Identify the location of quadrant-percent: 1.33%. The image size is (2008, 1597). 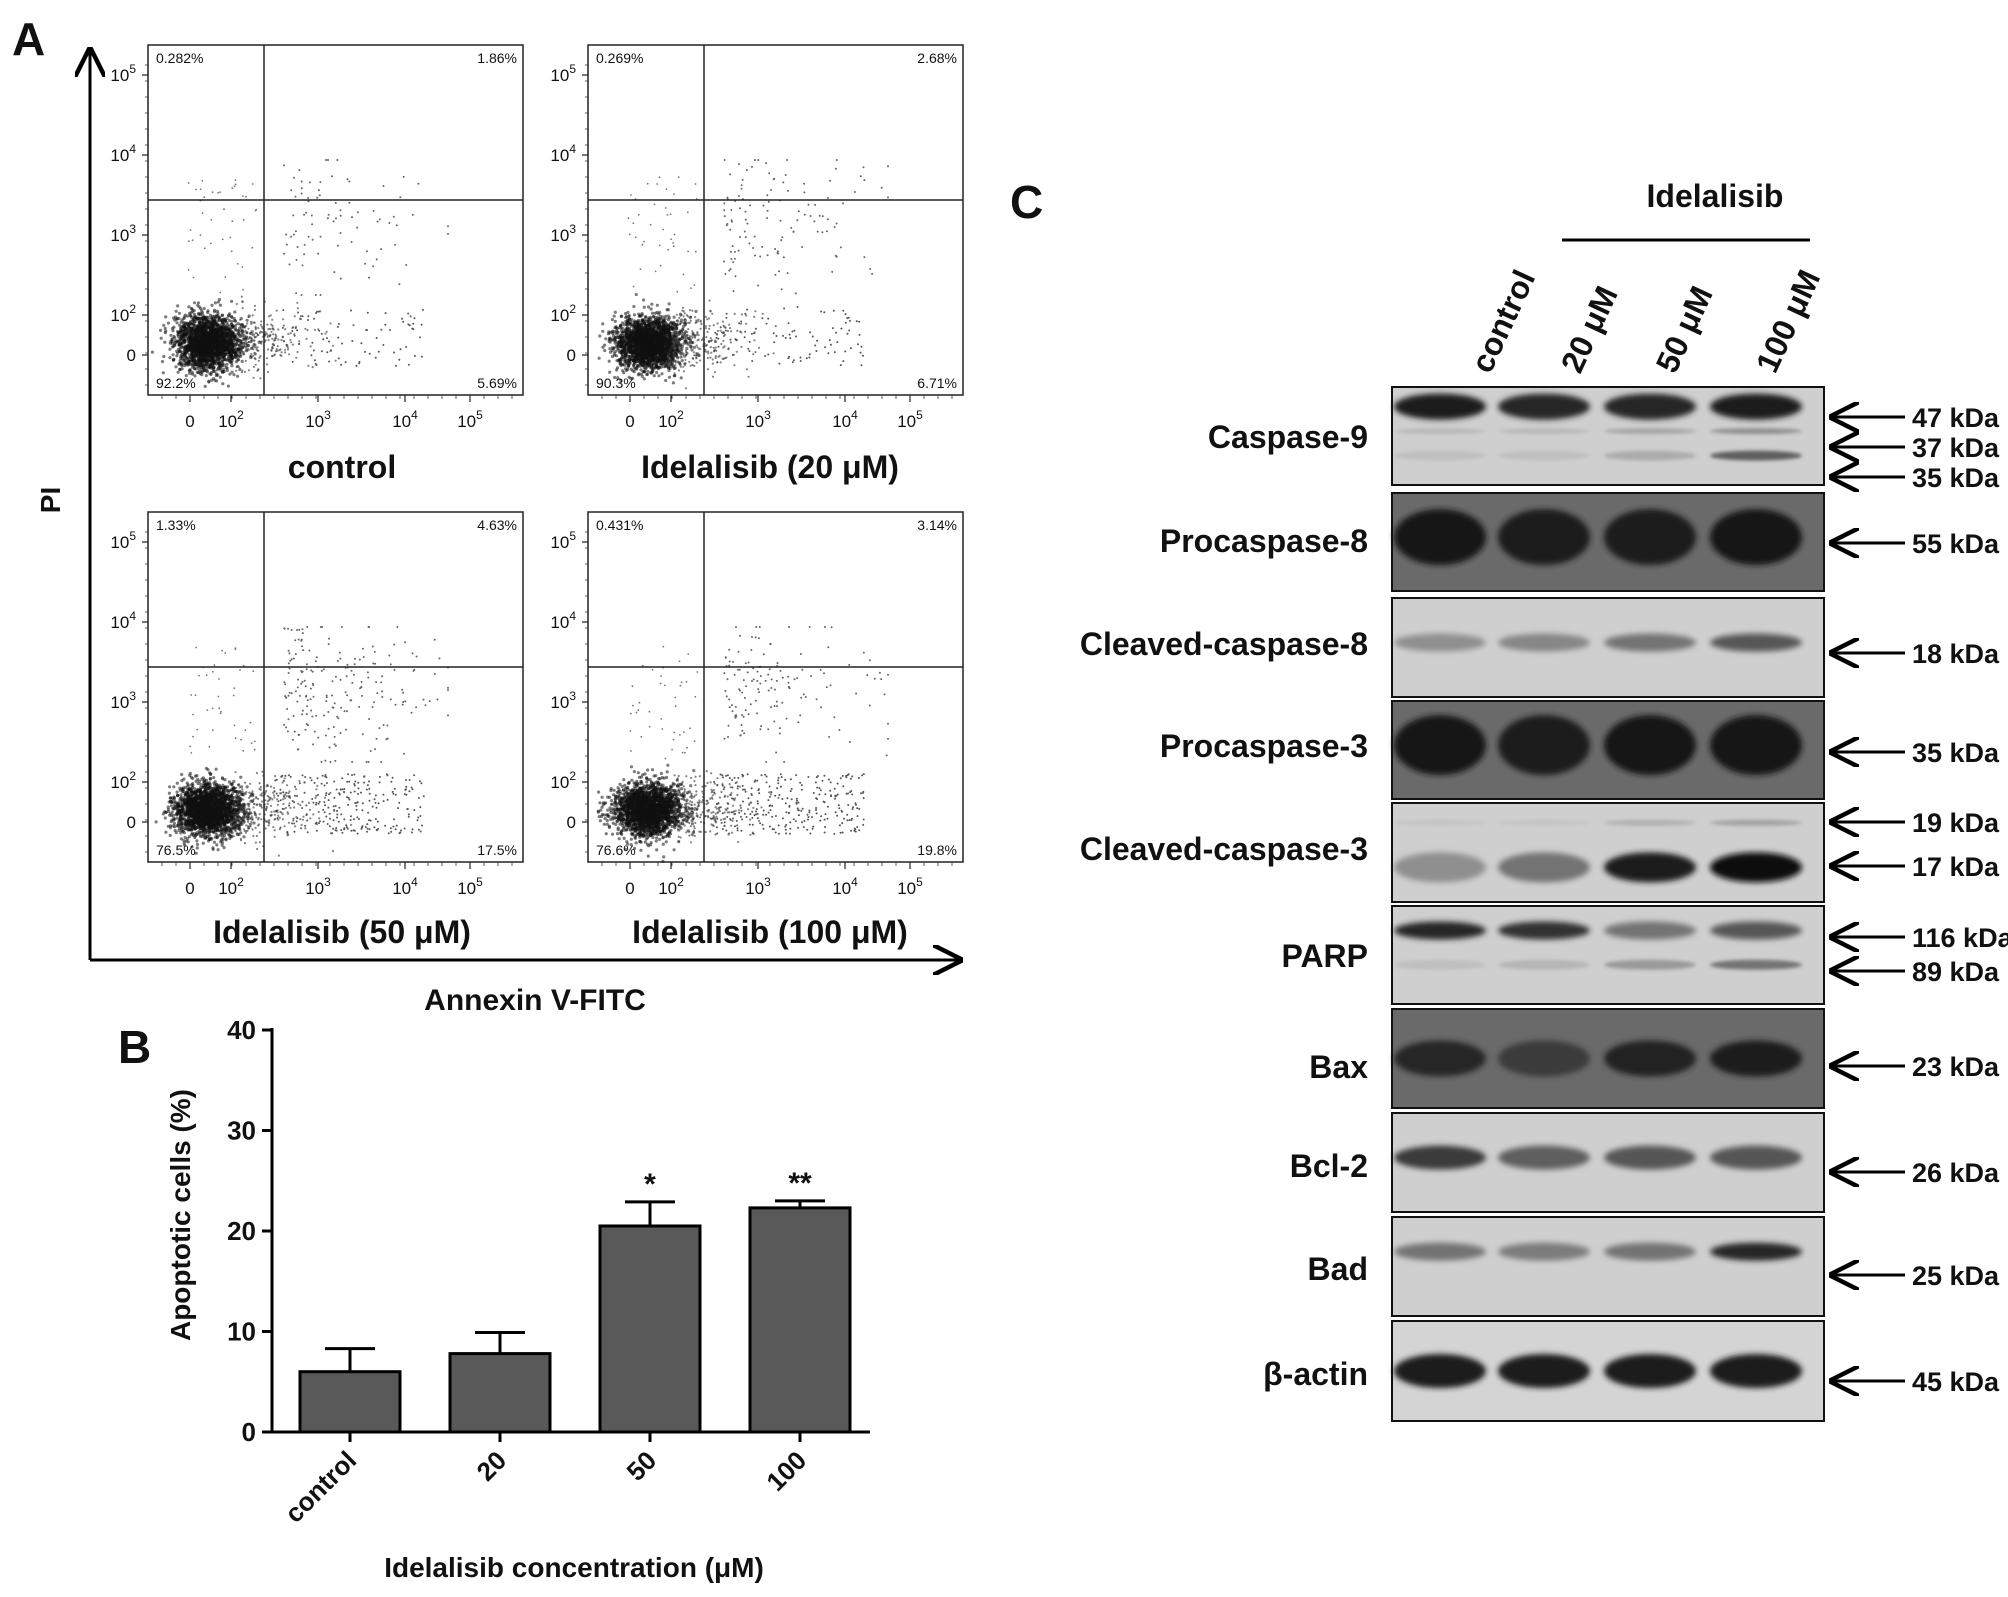
(176, 525).